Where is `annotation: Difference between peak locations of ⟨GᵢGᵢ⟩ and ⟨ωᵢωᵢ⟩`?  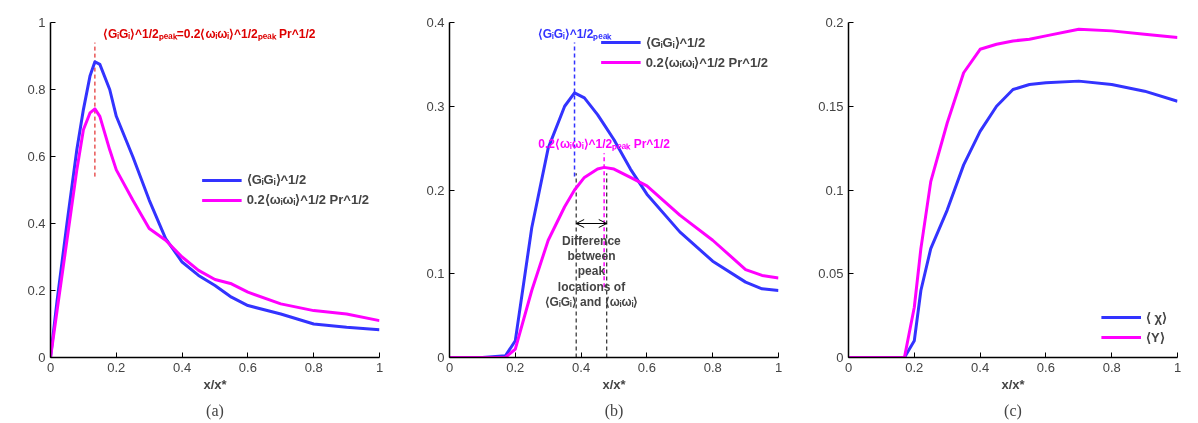
annotation: Difference between peak locations of ⟨GᵢGᵢ⟩ and ⟨ωᵢωᵢ⟩ is located at coordinates (591, 271).